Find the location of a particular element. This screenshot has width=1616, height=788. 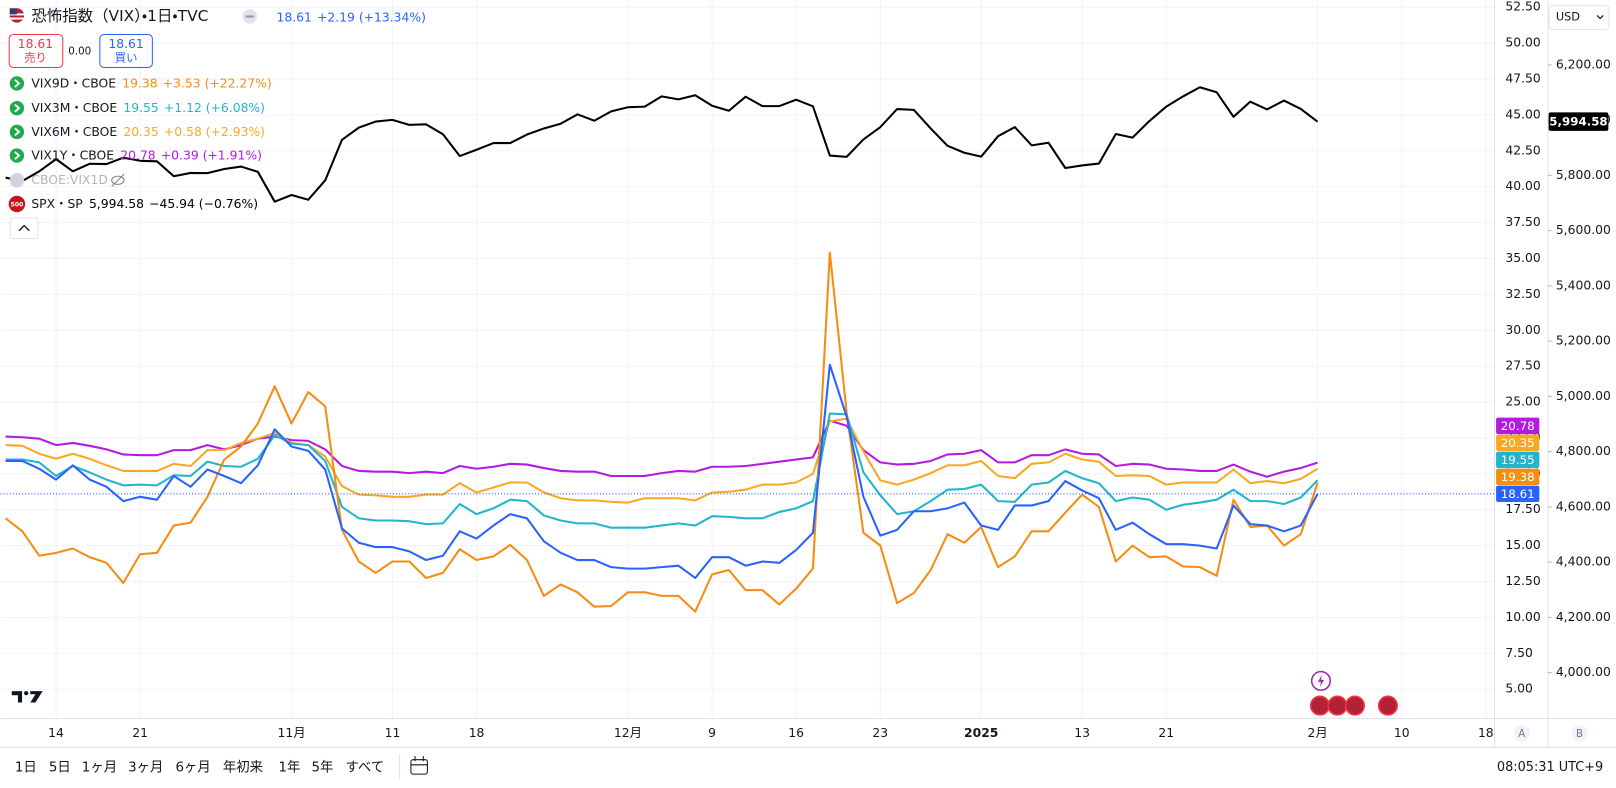

legend-last: 20.35 is located at coordinates (140, 131).